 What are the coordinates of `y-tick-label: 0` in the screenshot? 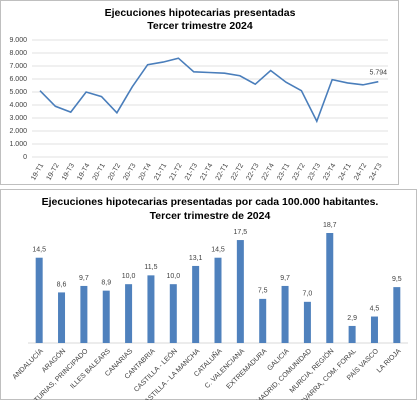 It's located at (25, 157).